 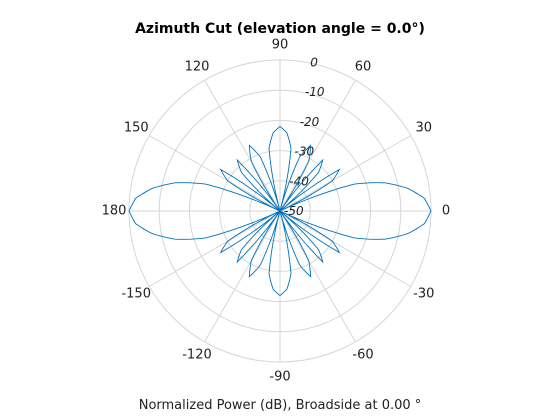 What do you see at coordinates (280, 29) in the screenshot?
I see `chart-title: Azimuth Cut (elevation angle = 0.0°)` at bounding box center [280, 29].